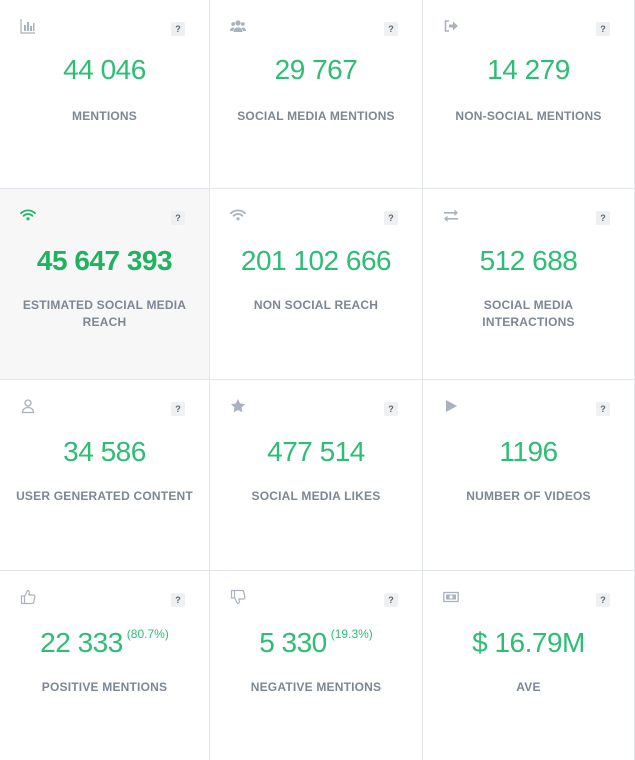  Describe the element at coordinates (105, 94) in the screenshot. I see `card-mentions: ? 44 046 MENTIONS` at that location.